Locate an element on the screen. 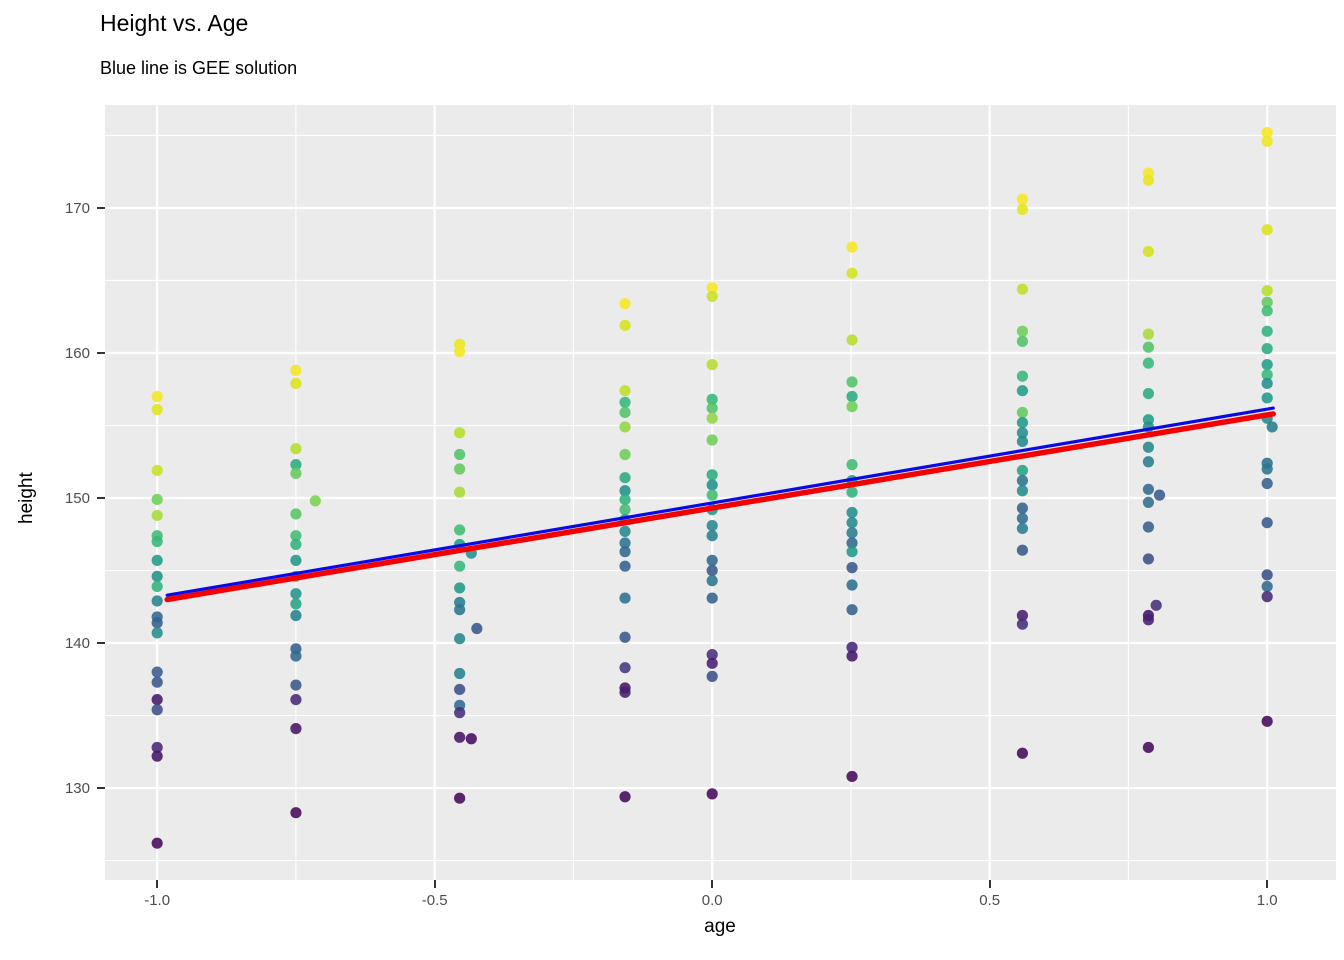  y-tick-label: 150 is located at coordinates (77, 498).